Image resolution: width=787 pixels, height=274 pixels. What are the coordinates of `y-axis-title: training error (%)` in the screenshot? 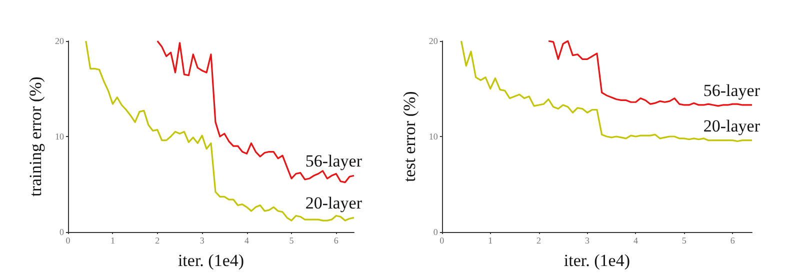 It's located at (36, 136).